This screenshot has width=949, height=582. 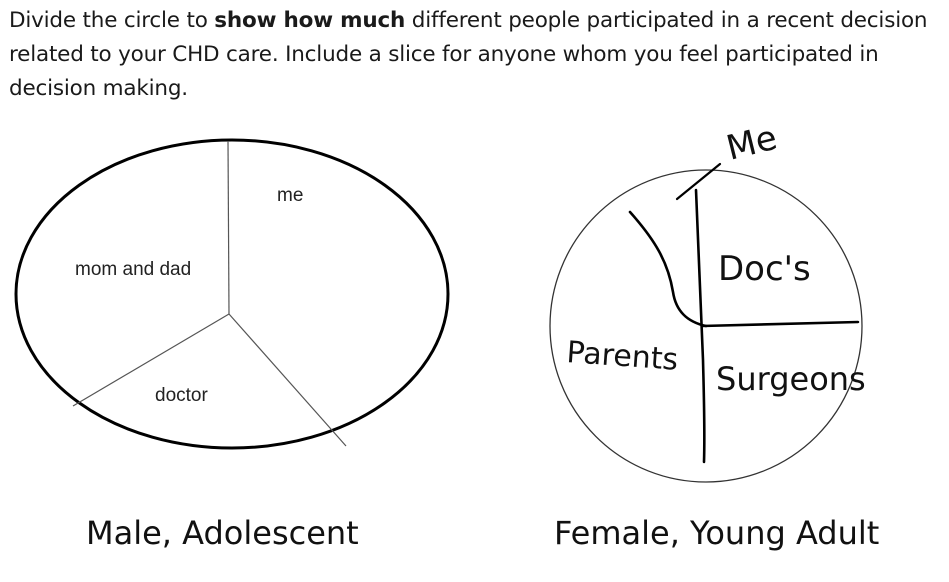 What do you see at coordinates (290, 195) in the screenshot?
I see `slice-label-me: me` at bounding box center [290, 195].